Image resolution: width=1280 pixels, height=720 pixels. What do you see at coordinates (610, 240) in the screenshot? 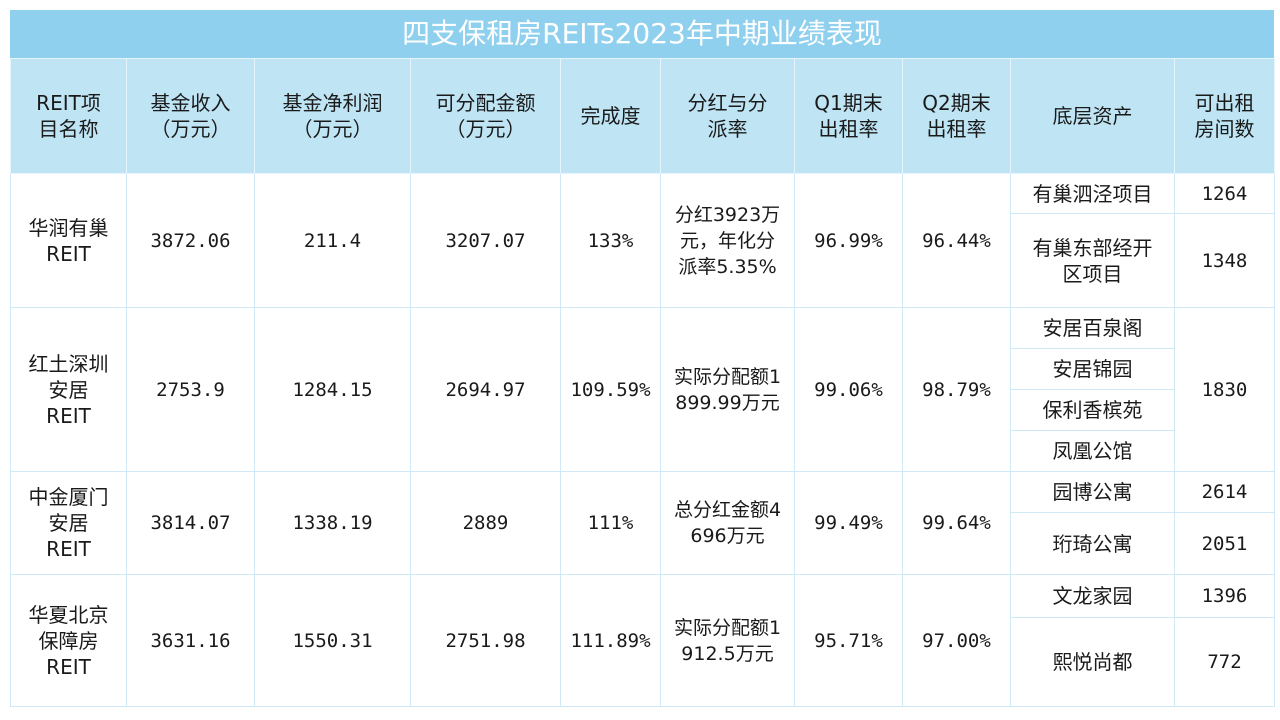
I see `completion-cell: 133%` at bounding box center [610, 240].